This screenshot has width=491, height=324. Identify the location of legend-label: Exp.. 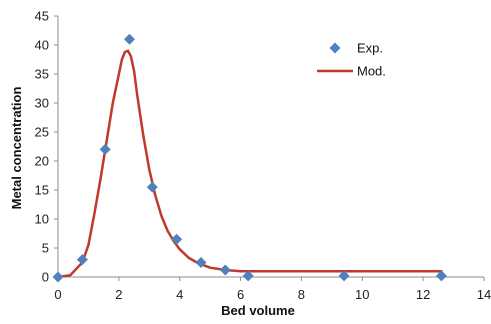
(370, 48).